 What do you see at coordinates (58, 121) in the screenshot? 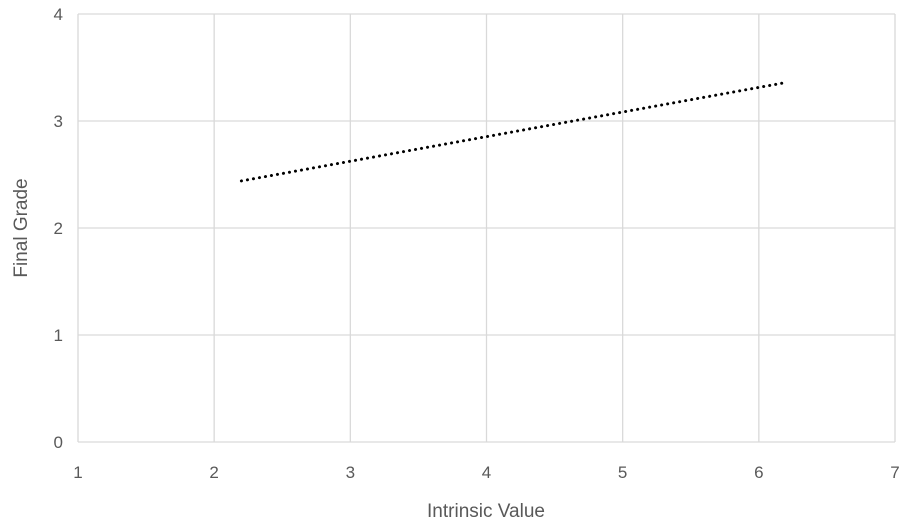
I see `y-tick-label: 3` at bounding box center [58, 121].